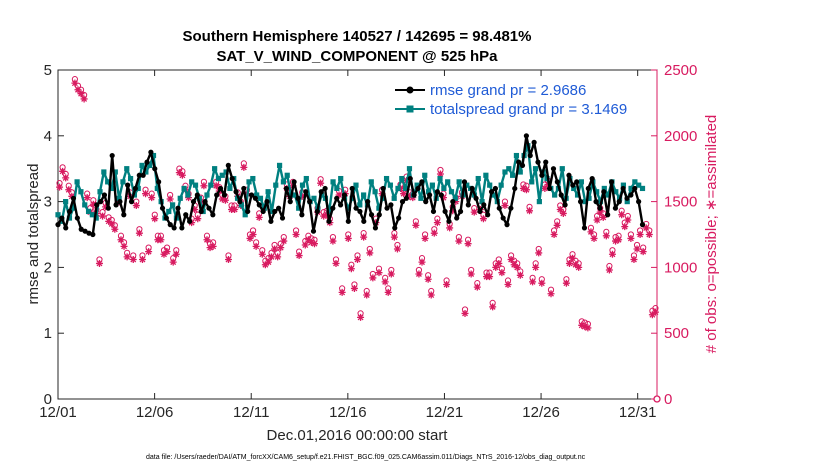 The width and height of the screenshot is (830, 470). What do you see at coordinates (522, 99) in the screenshot?
I see `legend-box` at bounding box center [522, 99].